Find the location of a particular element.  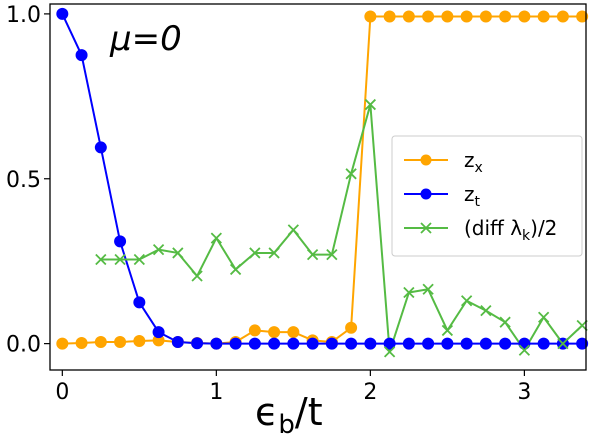

x-tick-label: 0 is located at coordinates (62, 392).